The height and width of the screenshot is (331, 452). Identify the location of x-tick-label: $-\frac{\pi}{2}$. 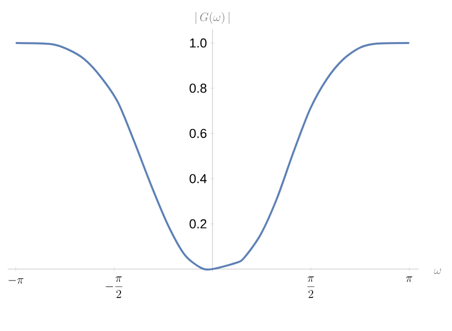
(114, 287).